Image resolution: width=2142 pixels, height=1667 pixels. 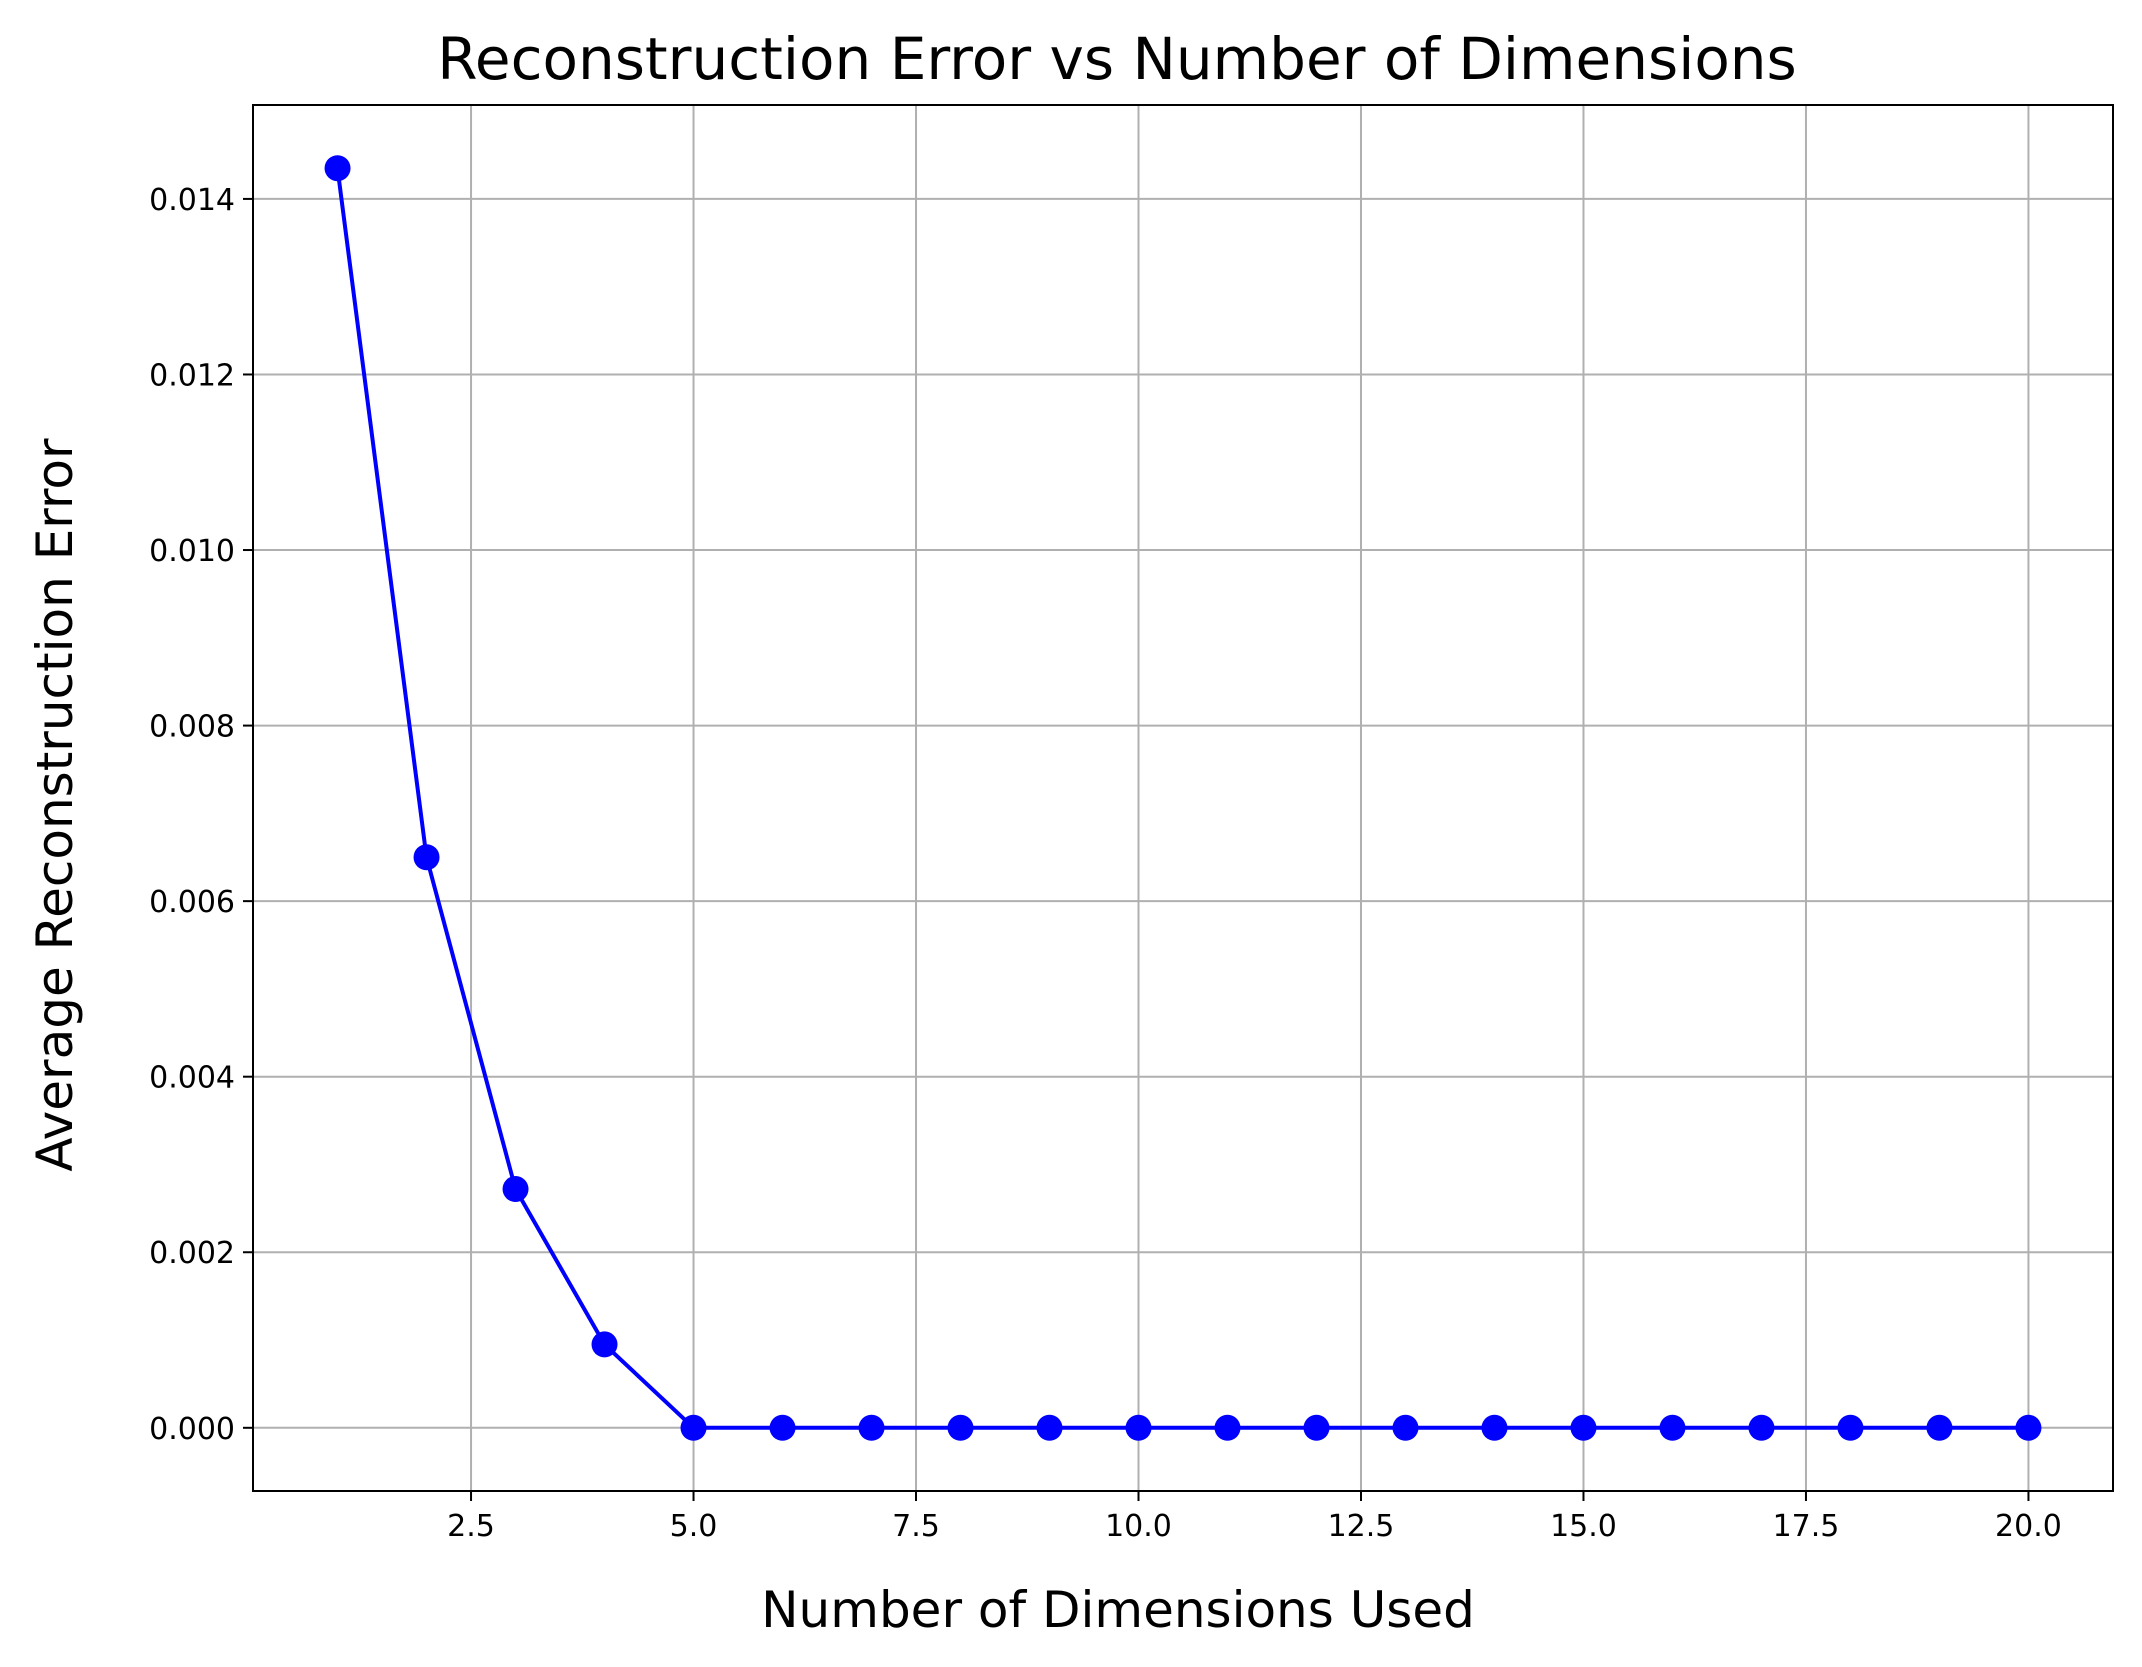 I want to click on y-tick-label: 0.010, so click(x=192, y=551).